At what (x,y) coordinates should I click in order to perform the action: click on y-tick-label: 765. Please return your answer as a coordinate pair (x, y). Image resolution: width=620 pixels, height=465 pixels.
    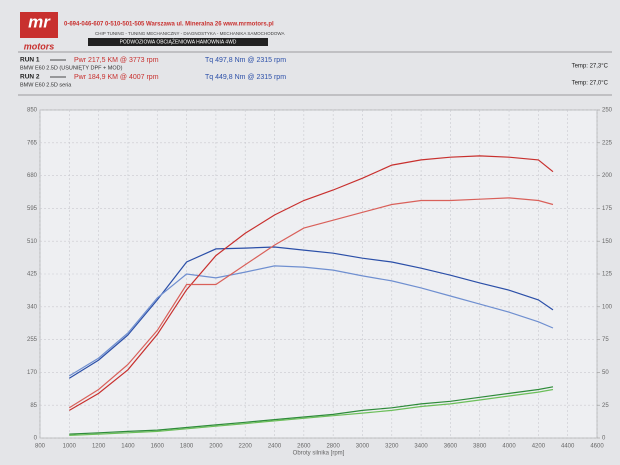
    Looking at the image, I should click on (32, 143).